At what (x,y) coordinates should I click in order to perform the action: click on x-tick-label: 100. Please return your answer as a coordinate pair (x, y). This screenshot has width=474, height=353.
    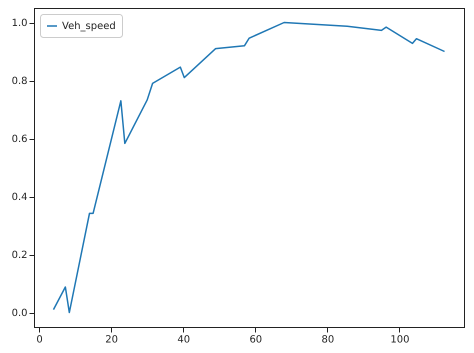
    Looking at the image, I should click on (400, 340).